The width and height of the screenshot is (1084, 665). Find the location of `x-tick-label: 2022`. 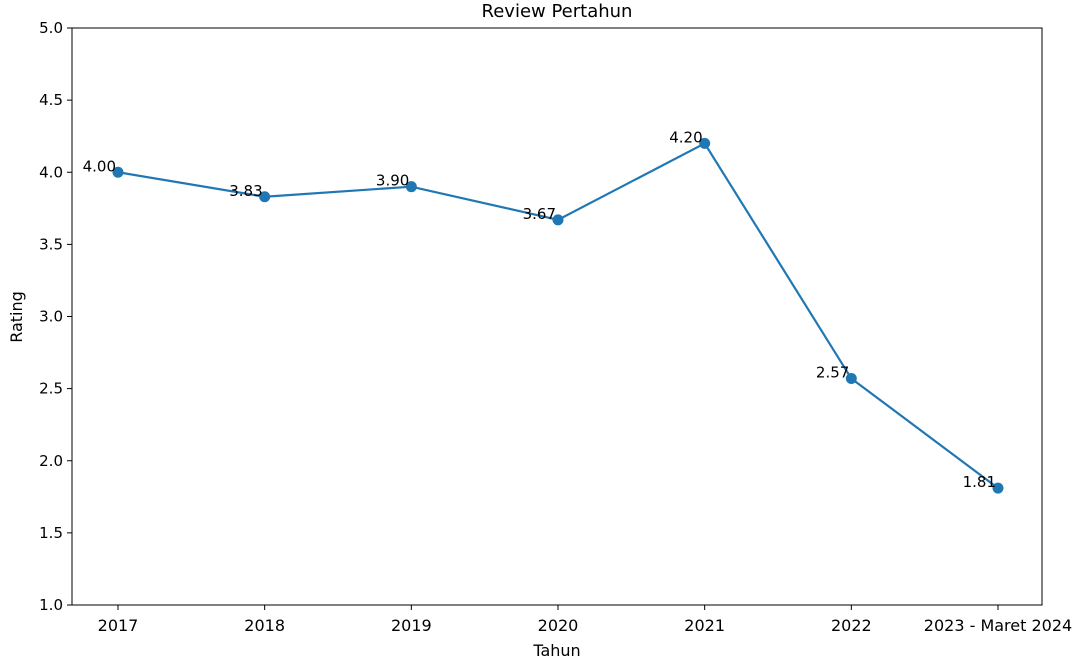

x-tick-label: 2022 is located at coordinates (851, 625).